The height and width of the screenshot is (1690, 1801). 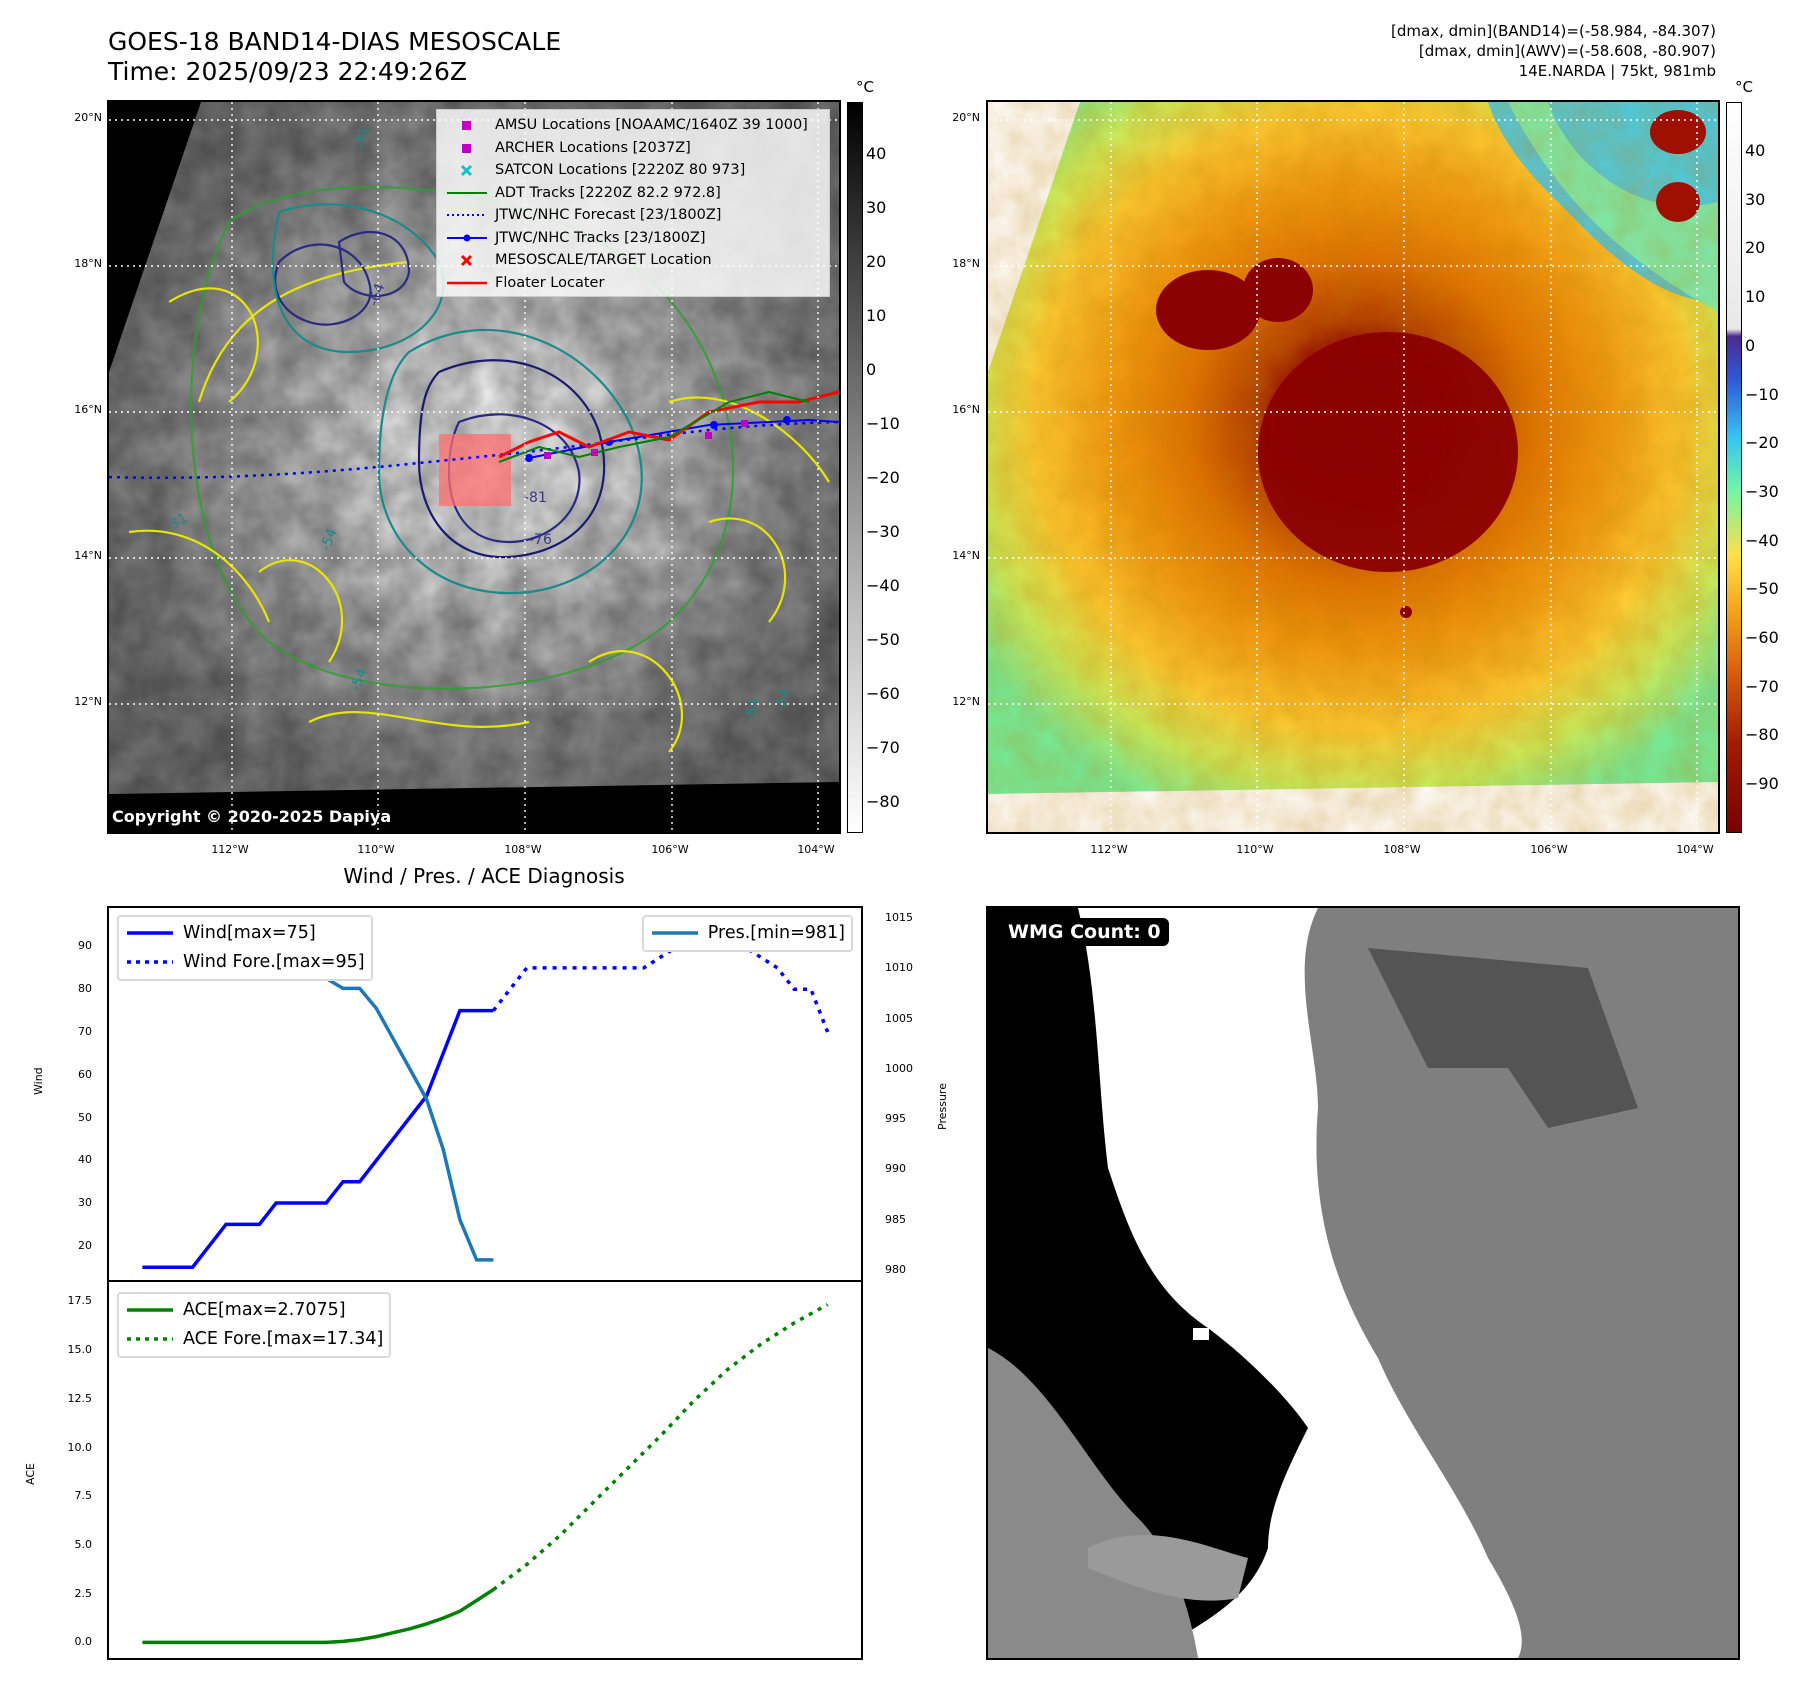 I want to click on contour-label: -64, so click(x=377, y=294).